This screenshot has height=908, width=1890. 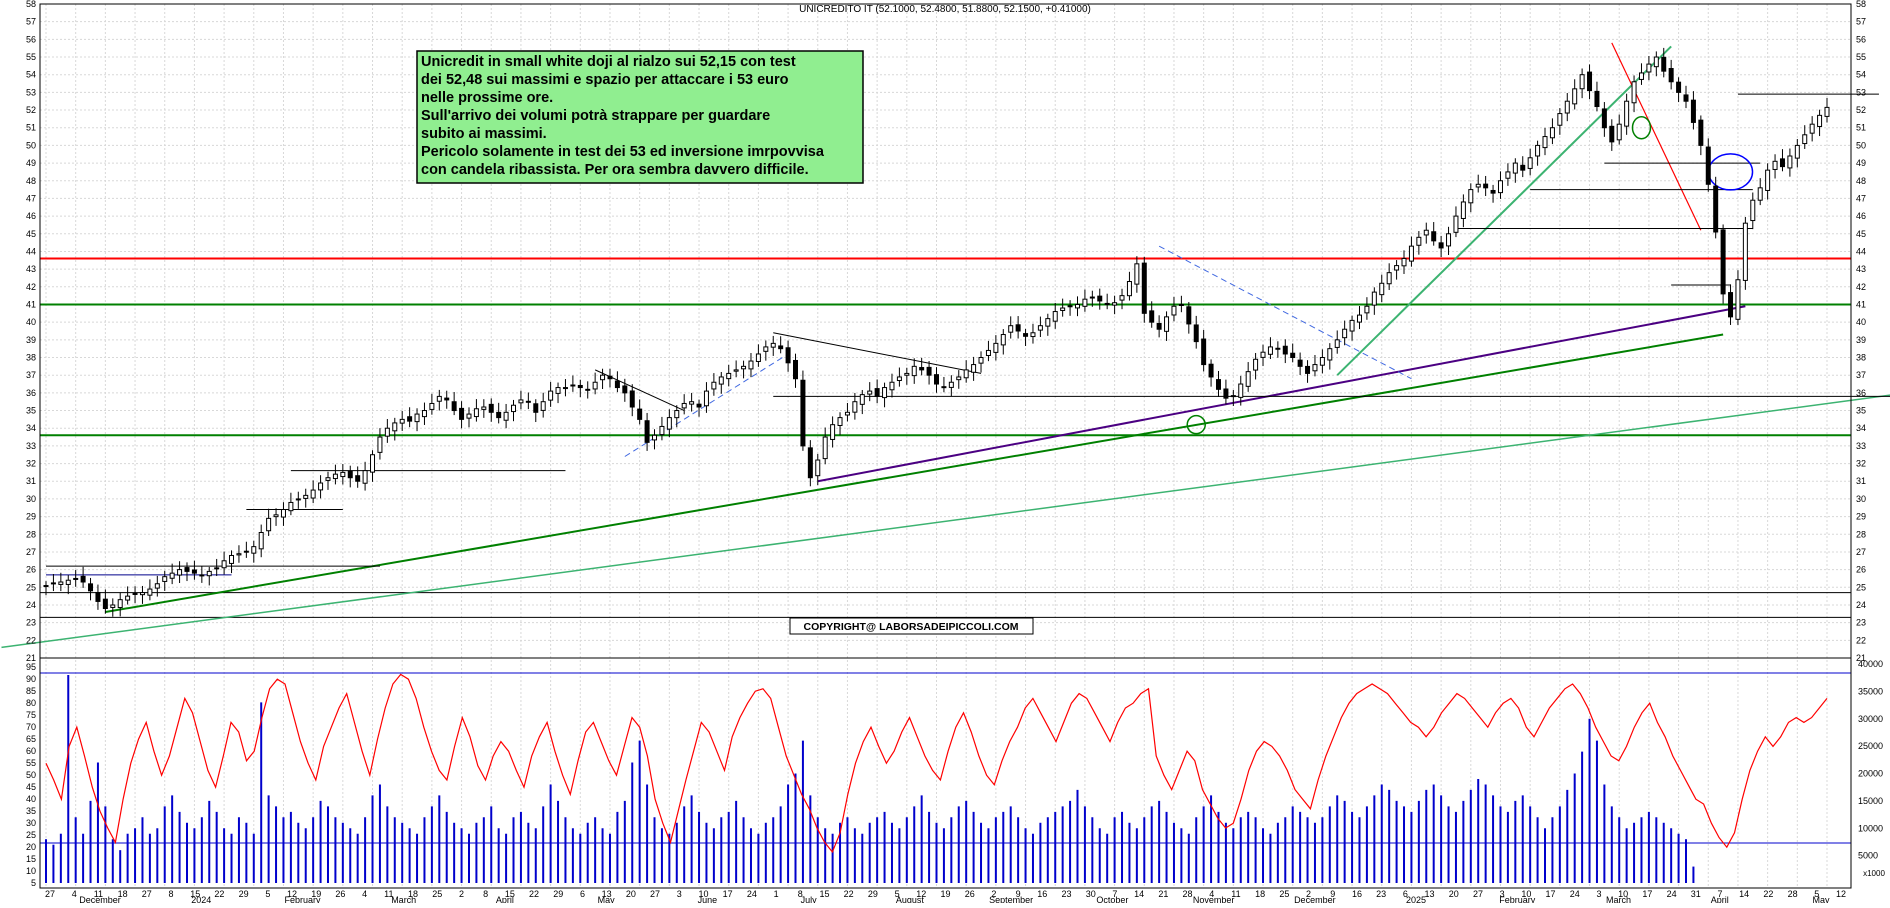 I want to click on oscillator-tick: 90, so click(x=31, y=679).